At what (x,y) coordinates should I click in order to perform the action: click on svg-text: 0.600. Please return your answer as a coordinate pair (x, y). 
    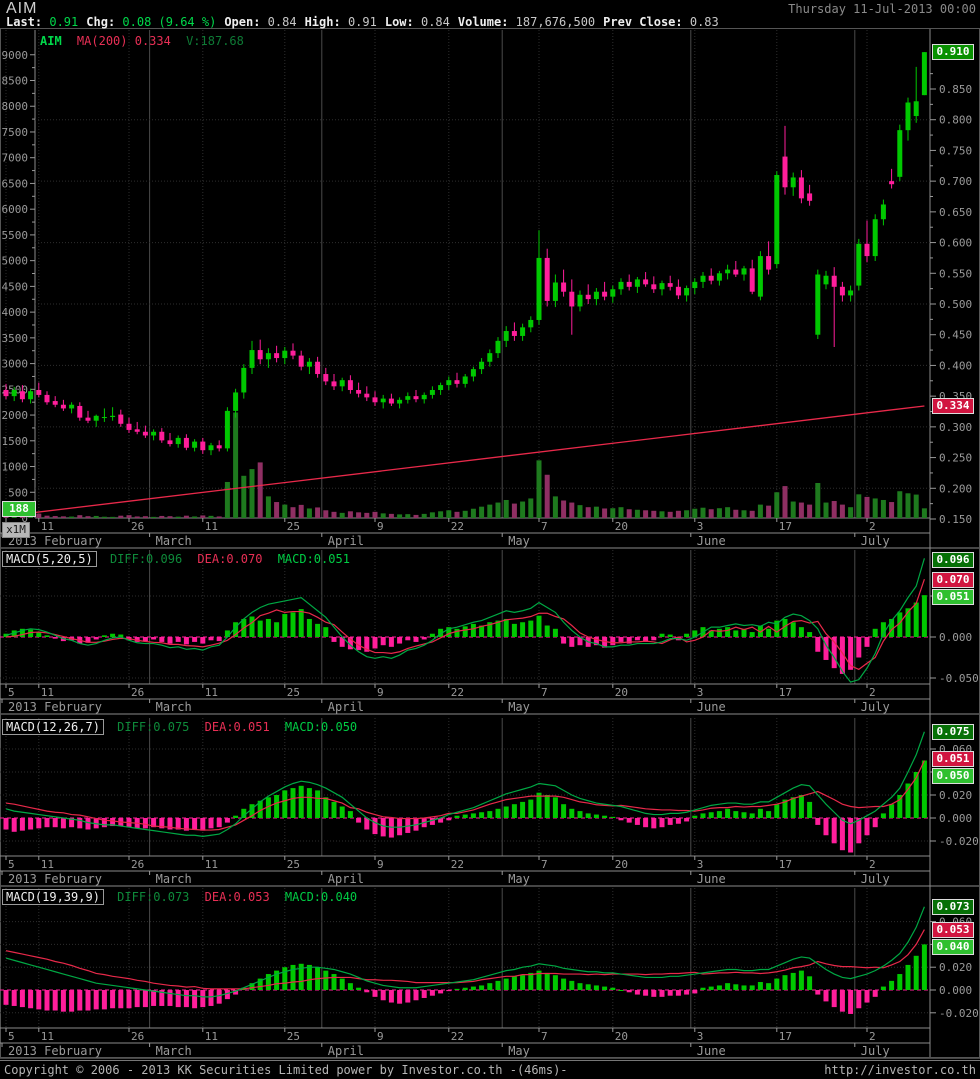
    Looking at the image, I should click on (955, 243).